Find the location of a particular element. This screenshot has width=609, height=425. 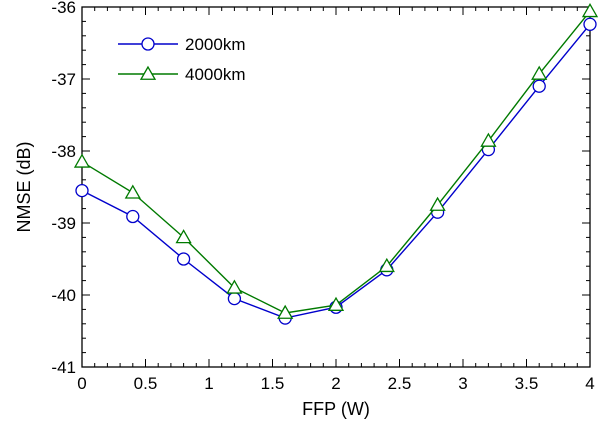

x-tick-label: 4 is located at coordinates (589, 383).